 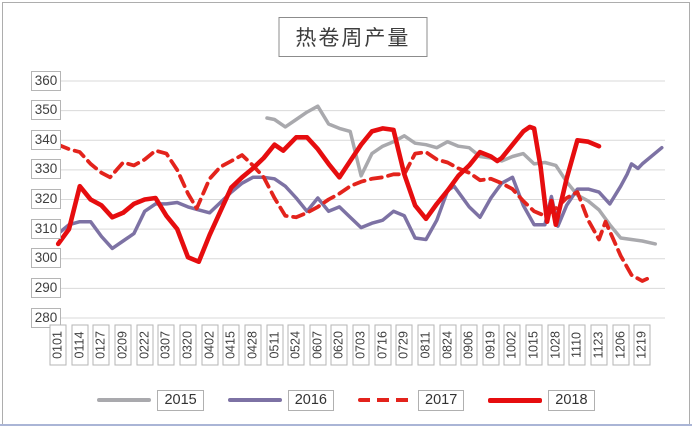 What do you see at coordinates (512, 345) in the screenshot?
I see `x-tick-label: 1002` at bounding box center [512, 345].